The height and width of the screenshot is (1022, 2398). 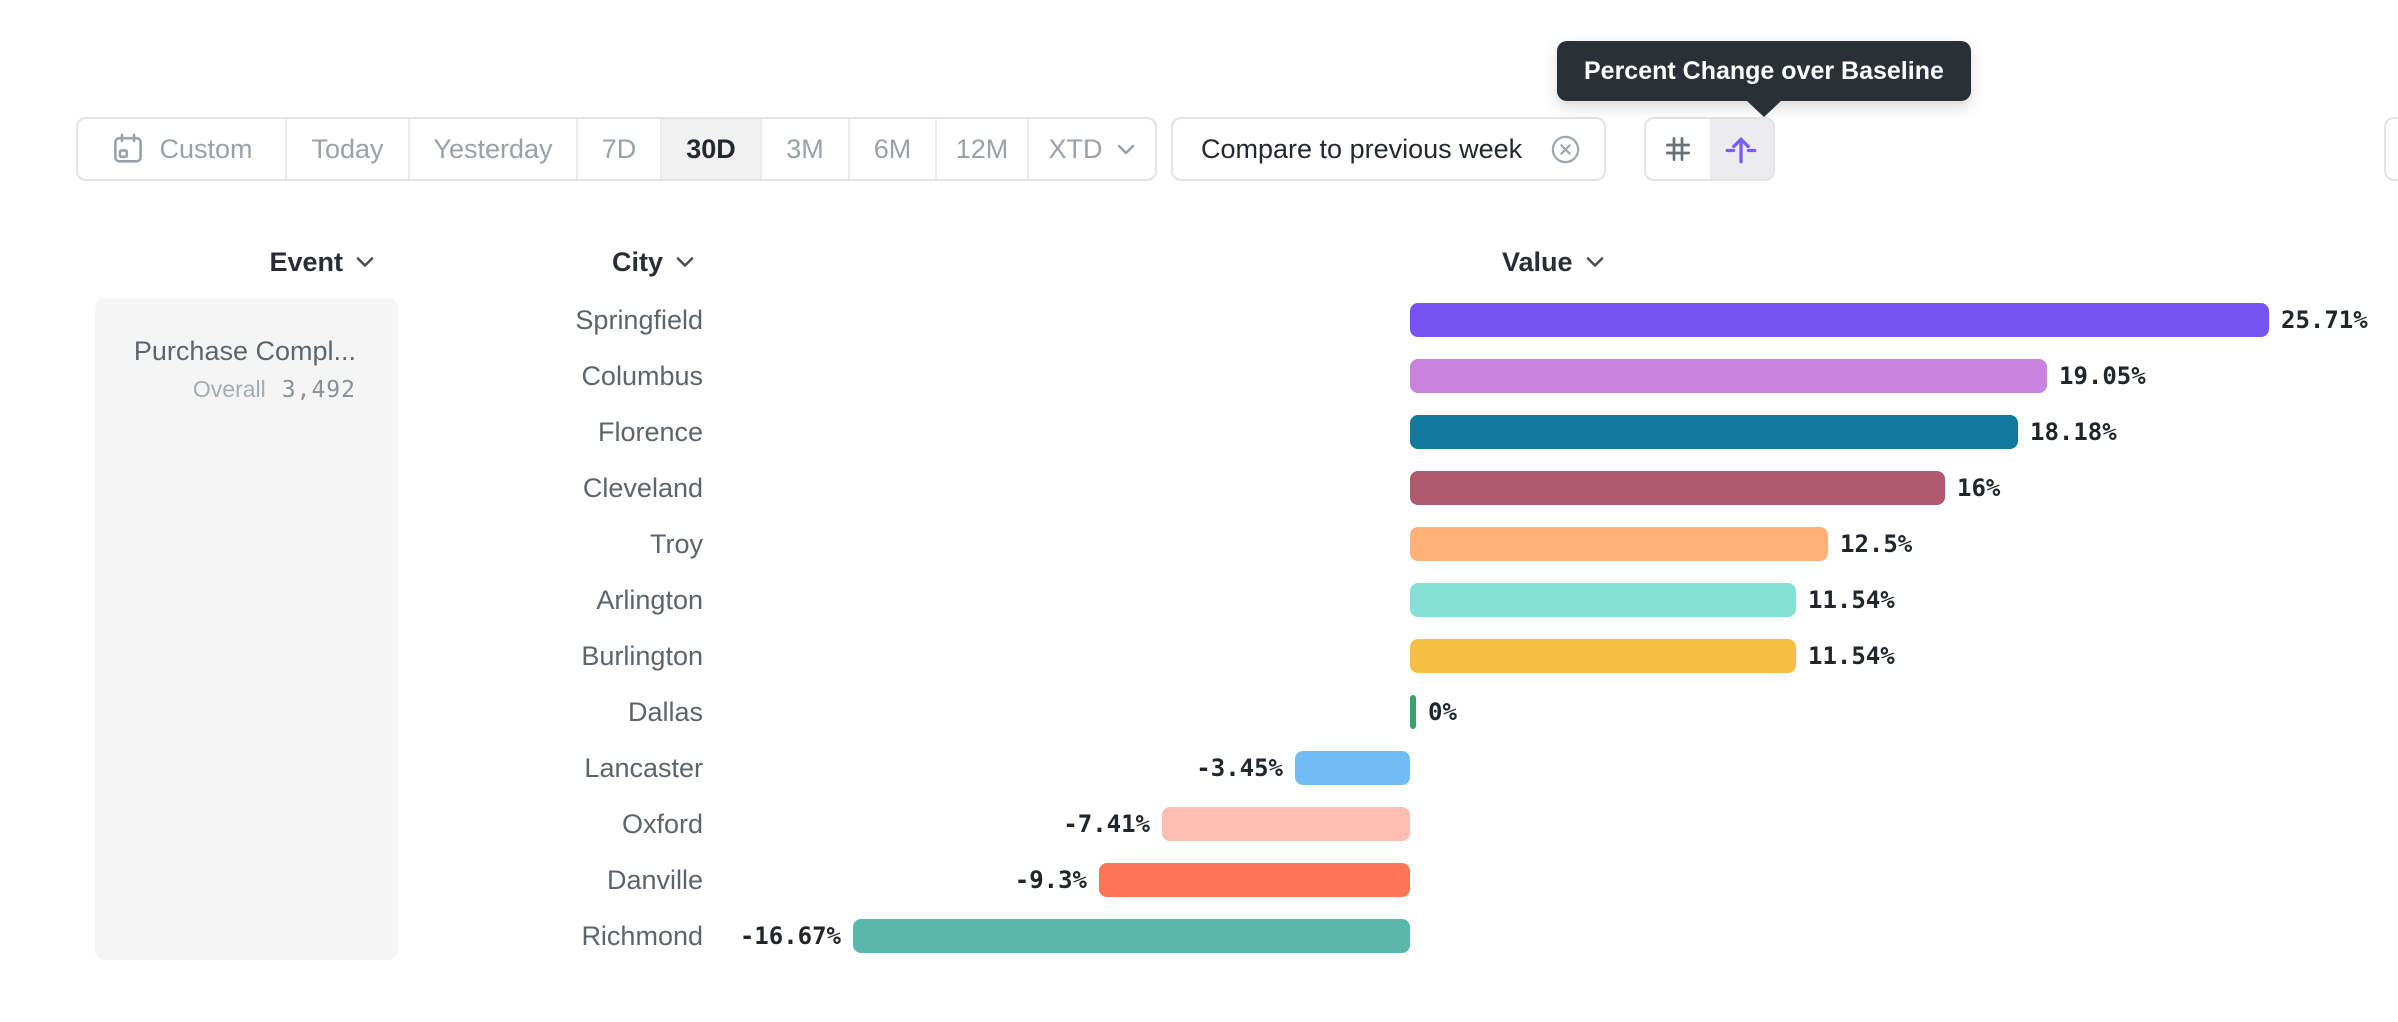 What do you see at coordinates (1714, 432) in the screenshot?
I see `bar-florence` at bounding box center [1714, 432].